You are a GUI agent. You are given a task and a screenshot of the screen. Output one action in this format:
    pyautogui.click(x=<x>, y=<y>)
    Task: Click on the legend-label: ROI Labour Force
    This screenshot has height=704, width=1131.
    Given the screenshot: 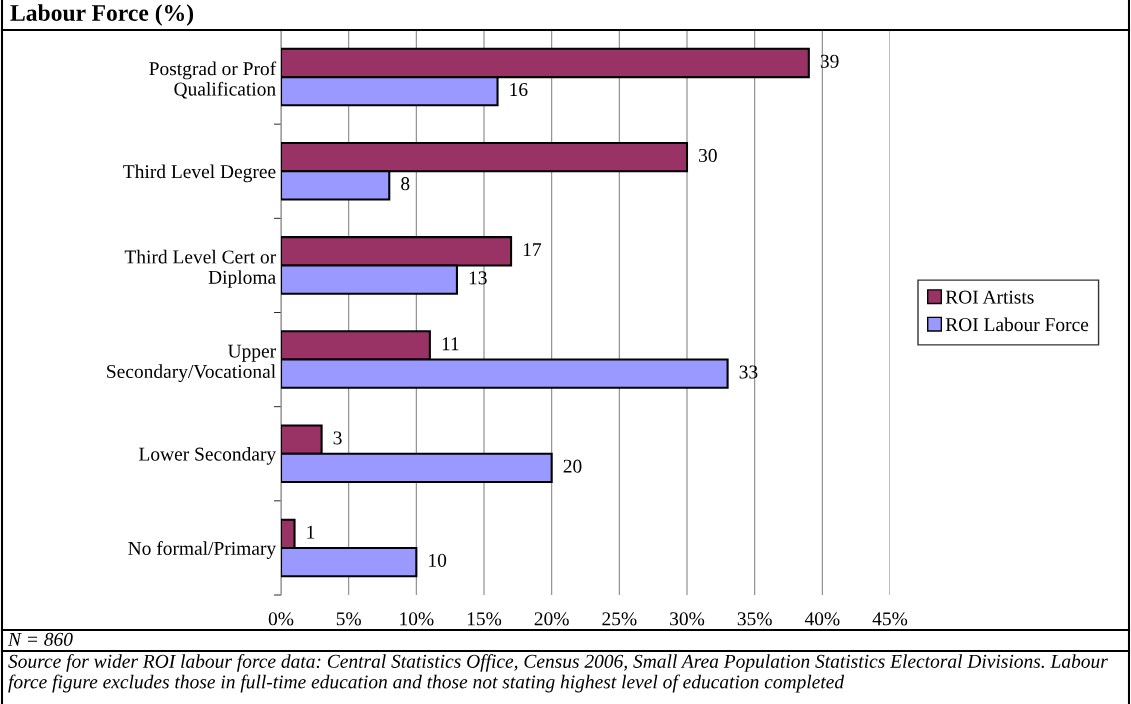 What is the action you would take?
    pyautogui.click(x=1017, y=324)
    